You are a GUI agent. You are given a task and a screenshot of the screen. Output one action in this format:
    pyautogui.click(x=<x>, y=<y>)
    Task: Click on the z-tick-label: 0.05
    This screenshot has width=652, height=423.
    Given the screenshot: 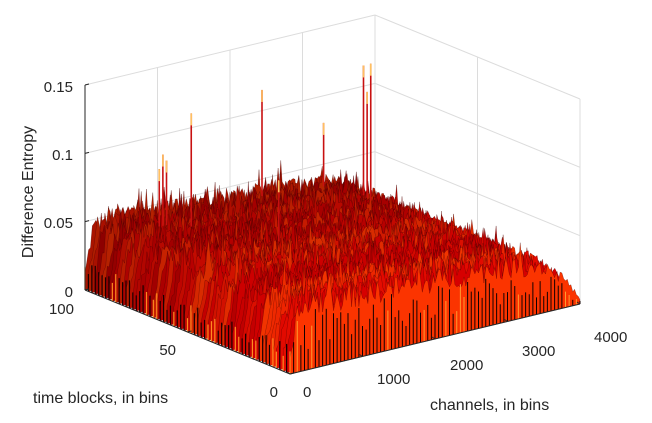 What is the action you would take?
    pyautogui.click(x=58, y=223)
    